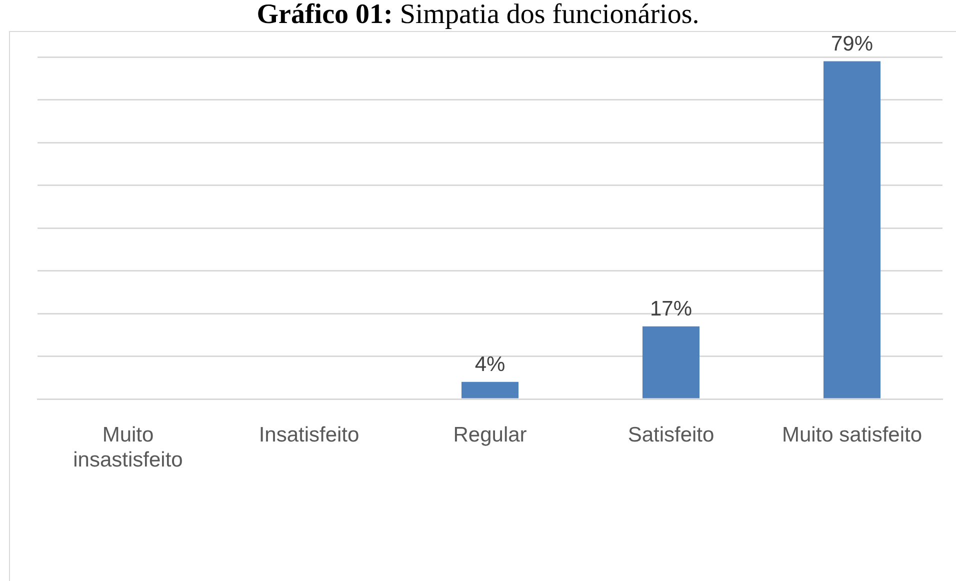 This screenshot has width=956, height=581. Describe the element at coordinates (128, 447) in the screenshot. I see `x-tick-label: Muito insastisfeito` at that location.